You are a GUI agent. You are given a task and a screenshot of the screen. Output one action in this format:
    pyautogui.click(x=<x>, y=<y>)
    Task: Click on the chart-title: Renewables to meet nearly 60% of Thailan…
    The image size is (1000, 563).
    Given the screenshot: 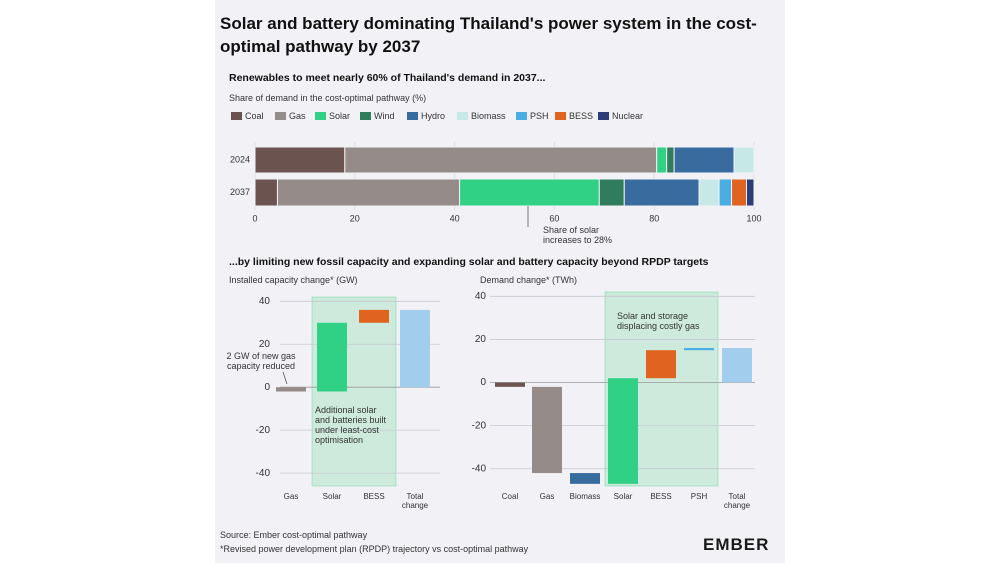 What is the action you would take?
    pyautogui.click(x=387, y=78)
    